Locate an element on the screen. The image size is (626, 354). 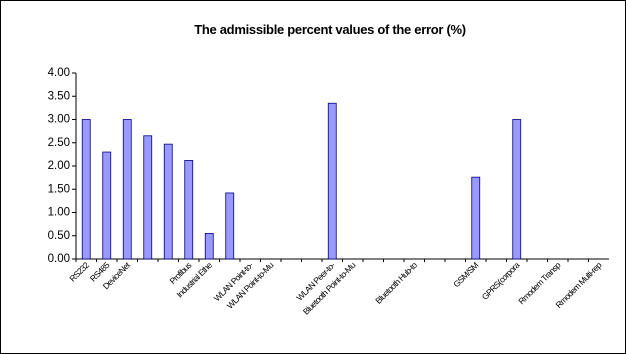
y-tick-label: 0.00 is located at coordinates (59, 259).